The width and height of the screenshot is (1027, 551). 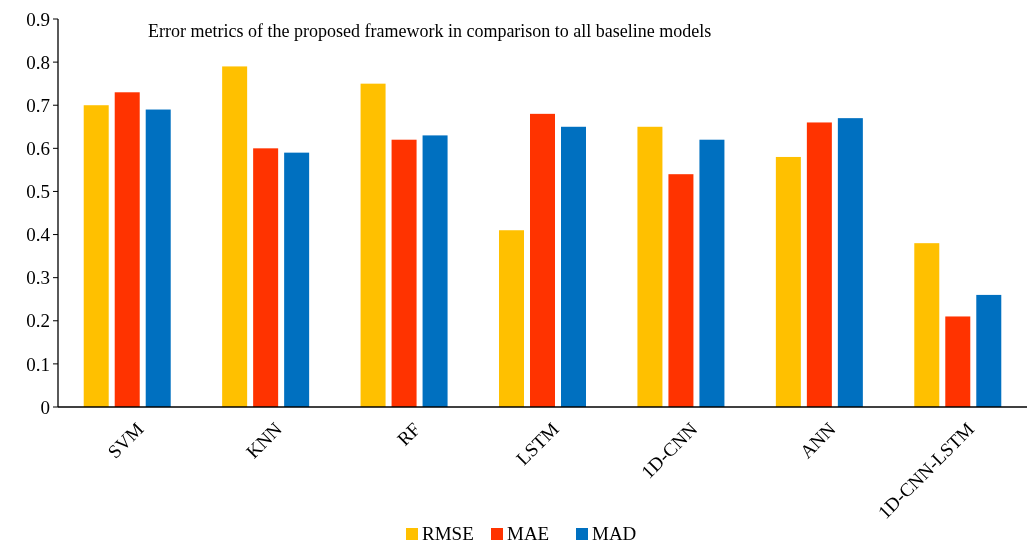 What do you see at coordinates (528, 533) in the screenshot?
I see `legend-label: MAE` at bounding box center [528, 533].